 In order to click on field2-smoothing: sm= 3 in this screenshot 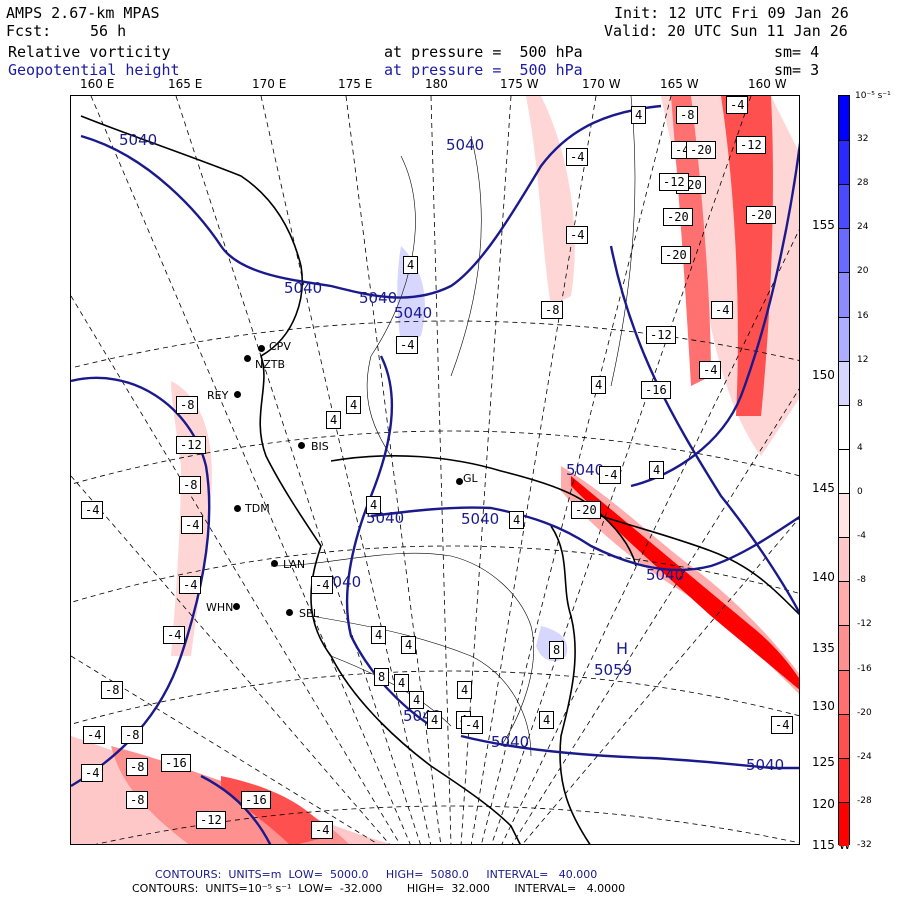, I will do `click(797, 70)`.